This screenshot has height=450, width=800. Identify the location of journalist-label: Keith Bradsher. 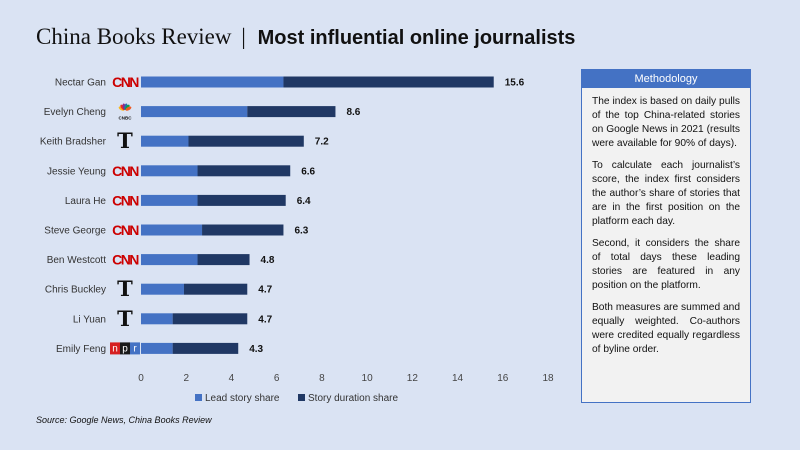
(73, 142).